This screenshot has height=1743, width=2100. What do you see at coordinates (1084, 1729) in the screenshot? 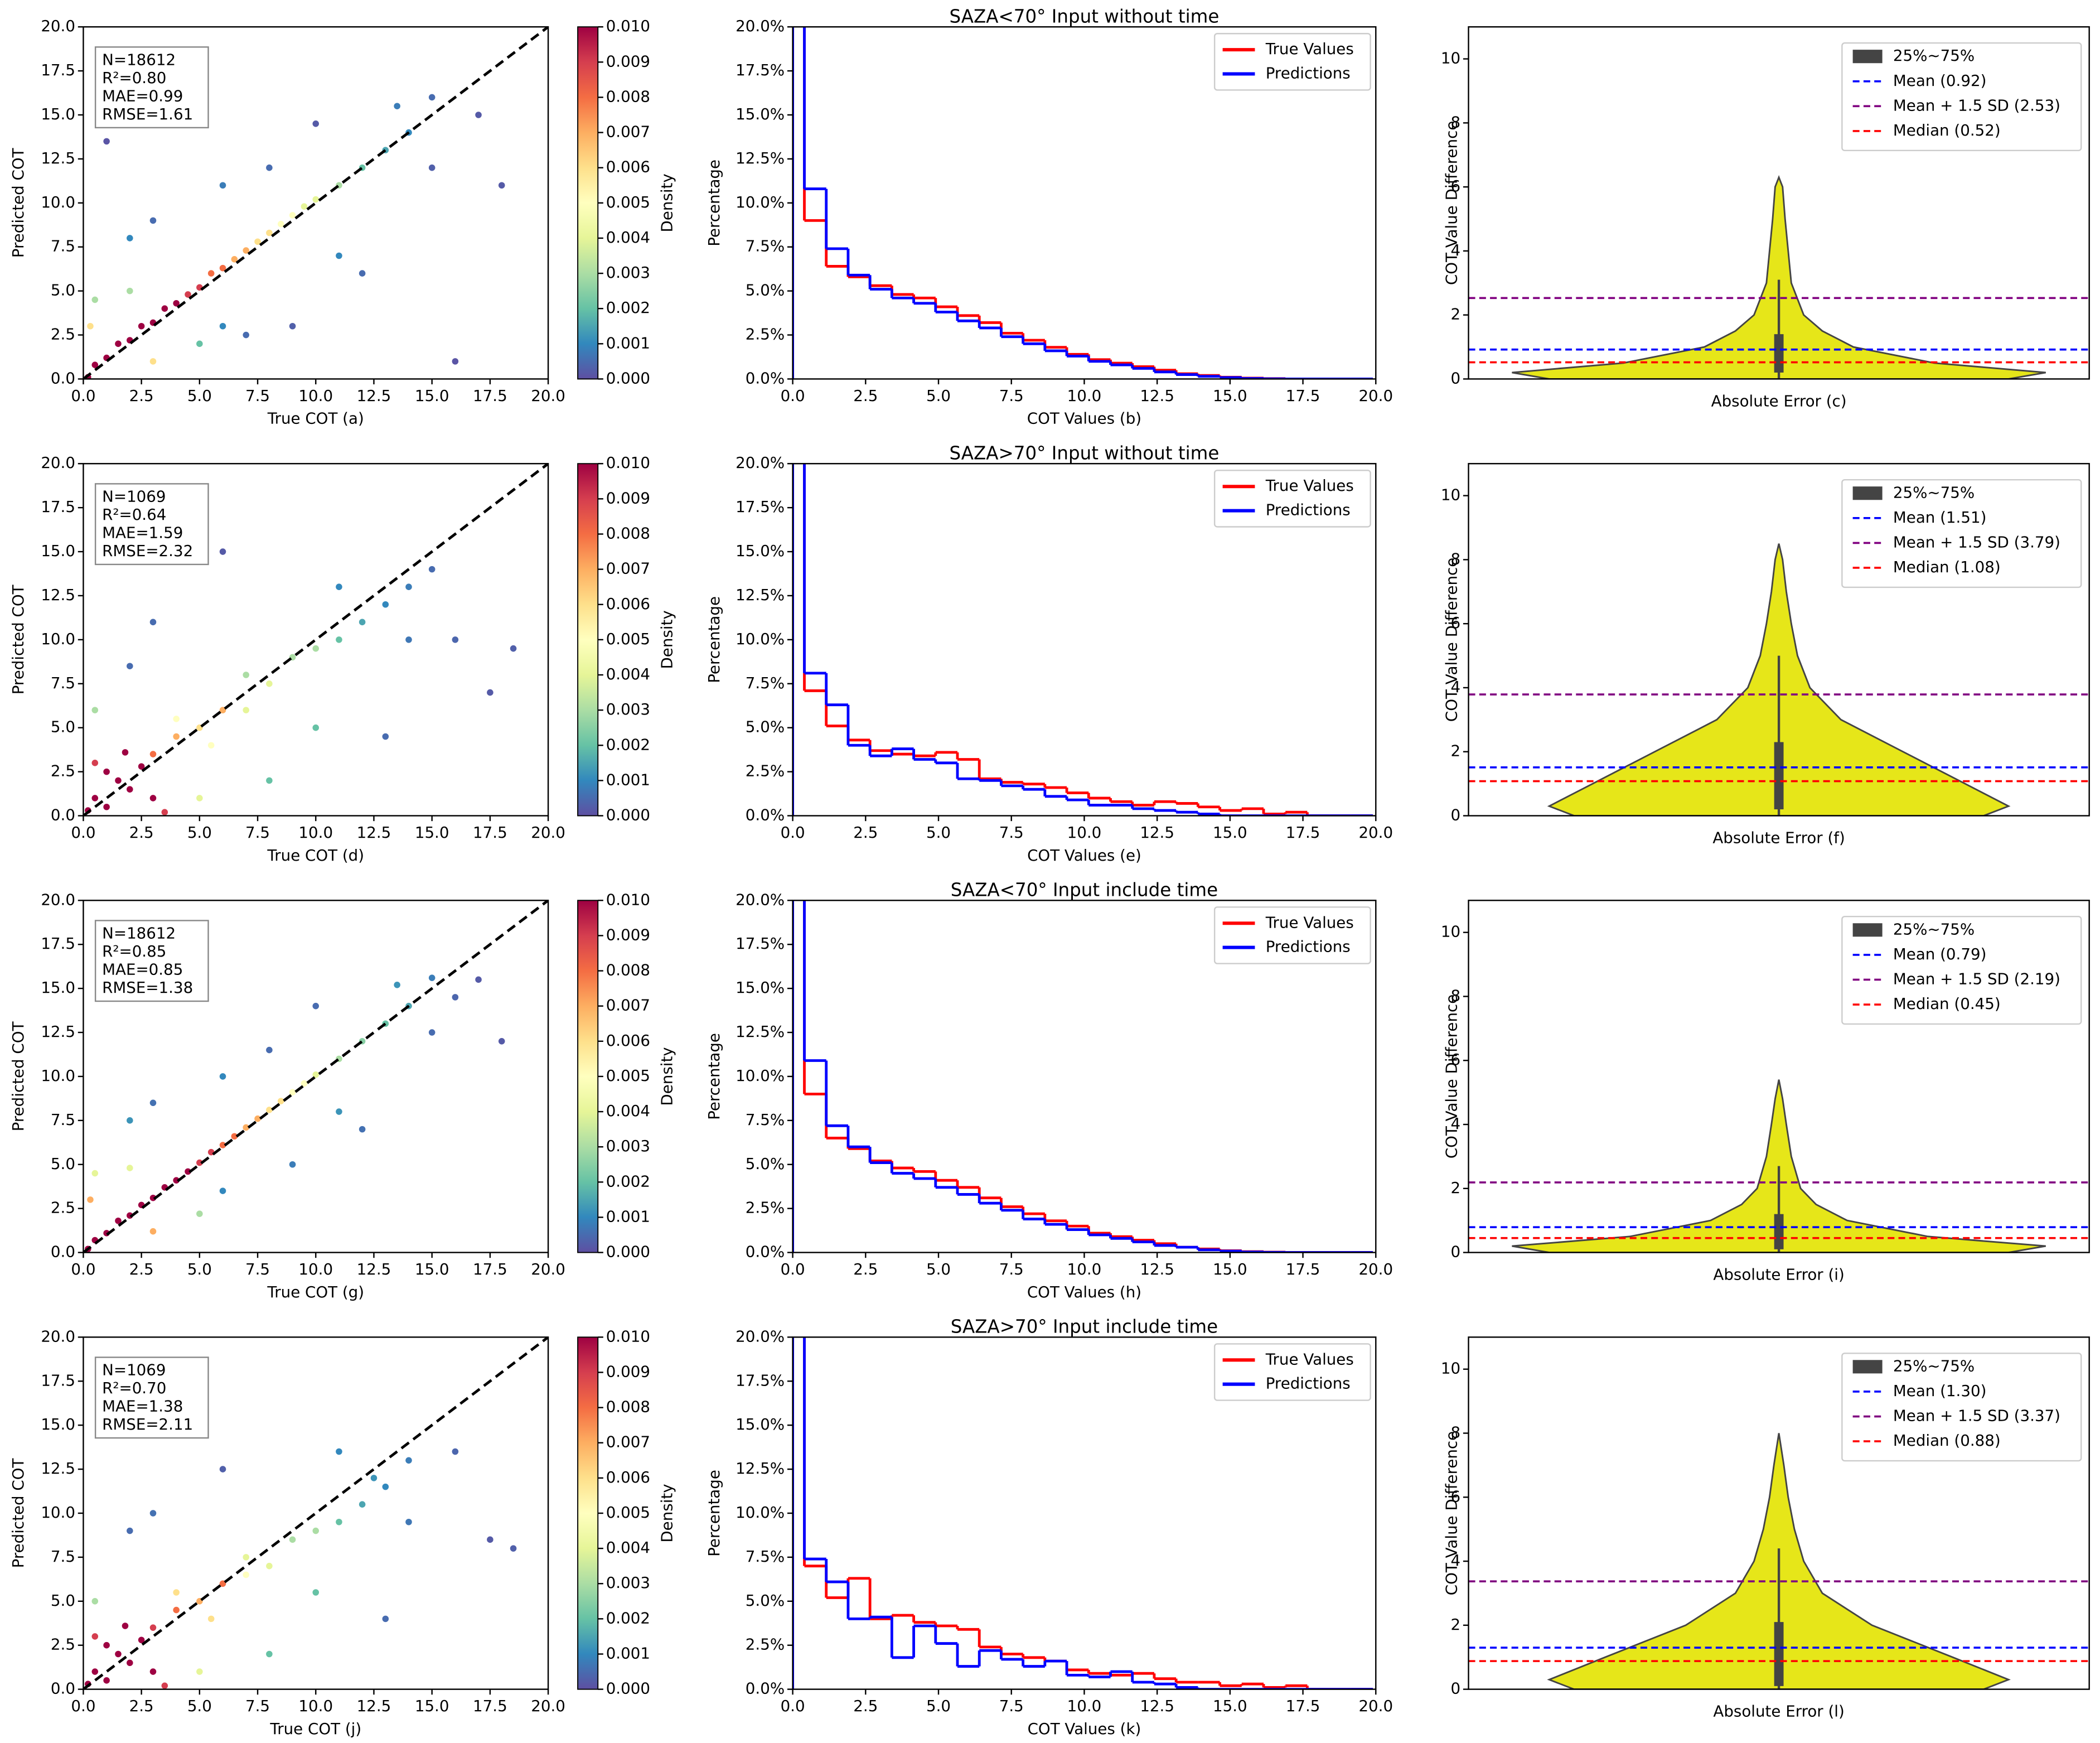
I see `x-axis-label: COT Values (k)` at bounding box center [1084, 1729].